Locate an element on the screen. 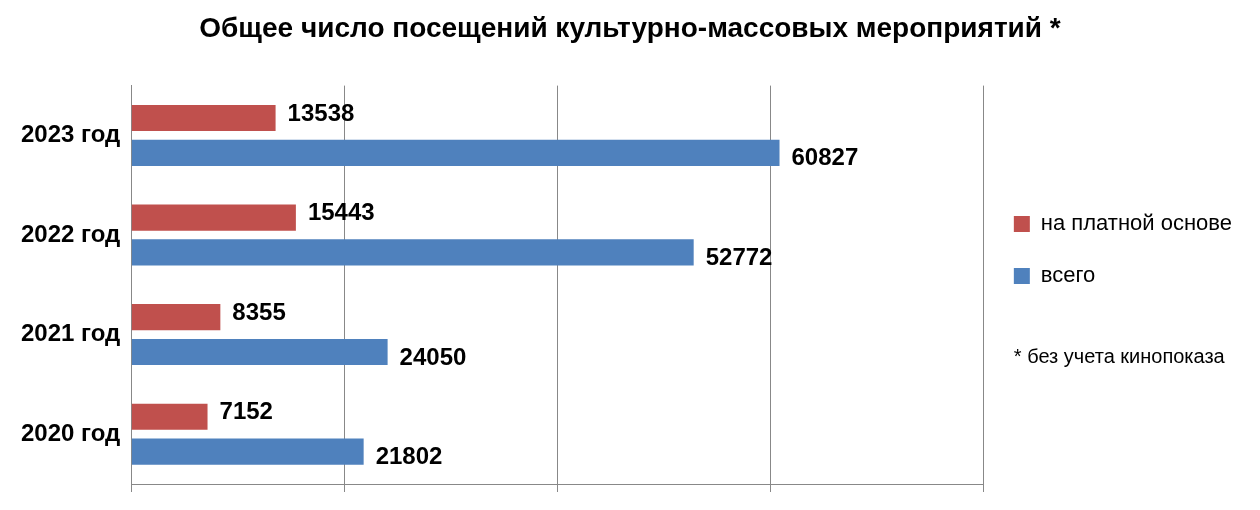 The height and width of the screenshot is (510, 1260). y-tick-label: 2021 год is located at coordinates (70, 333).